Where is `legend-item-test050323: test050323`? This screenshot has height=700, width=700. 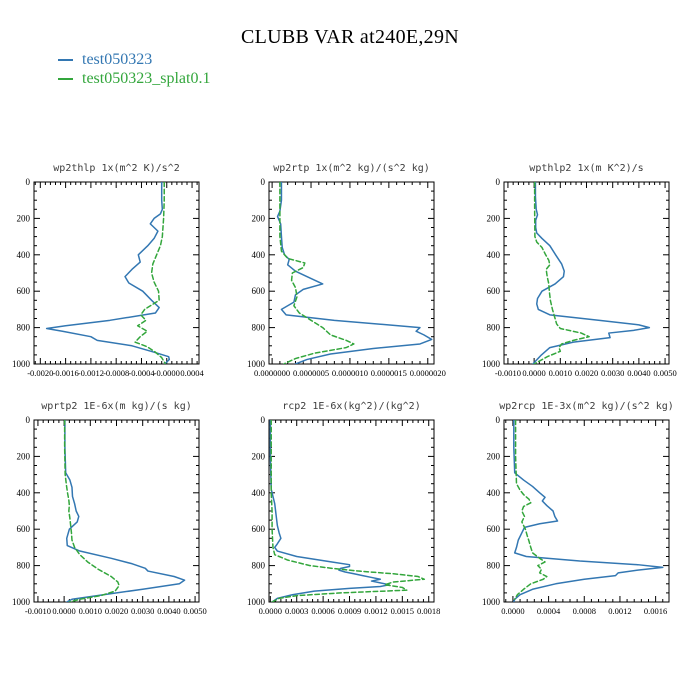 legend-item-test050323: test050323 is located at coordinates (134, 59).